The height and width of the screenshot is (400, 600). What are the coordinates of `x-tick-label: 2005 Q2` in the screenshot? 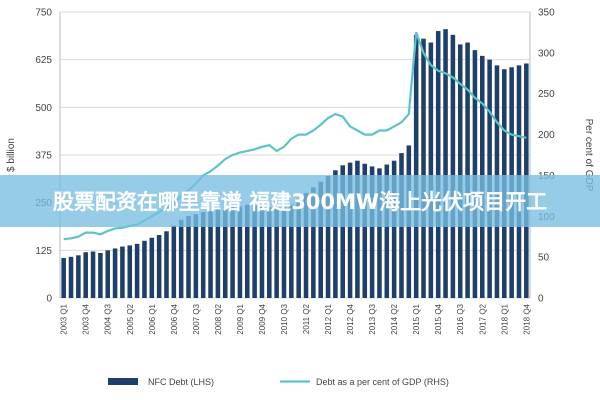 It's located at (130, 318).